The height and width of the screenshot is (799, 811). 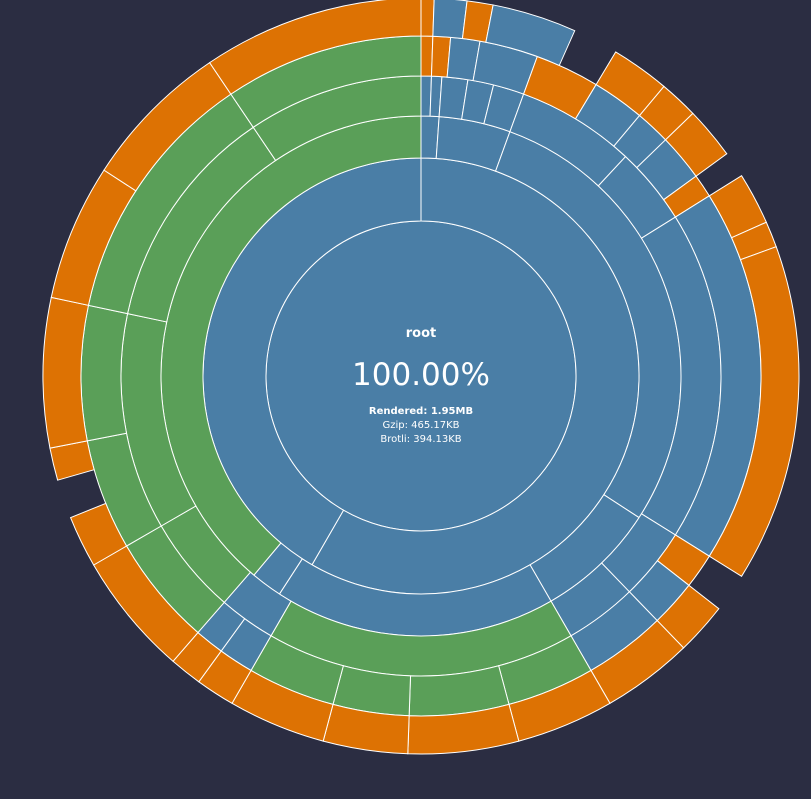 I want to click on center-rendered-size: Rendered: 1.95MB, so click(x=421, y=411).